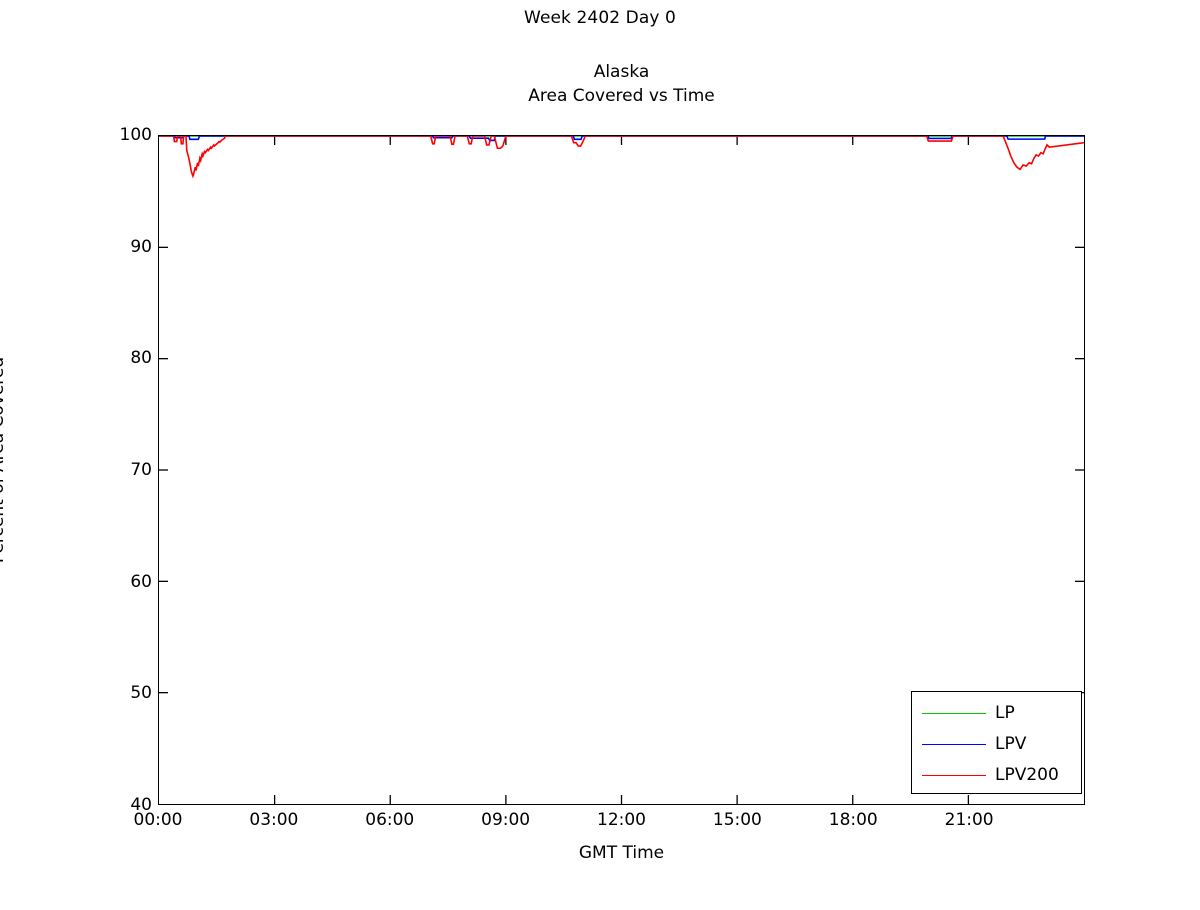  What do you see at coordinates (954, 713) in the screenshot?
I see `legend-swatch-lp` at bounding box center [954, 713].